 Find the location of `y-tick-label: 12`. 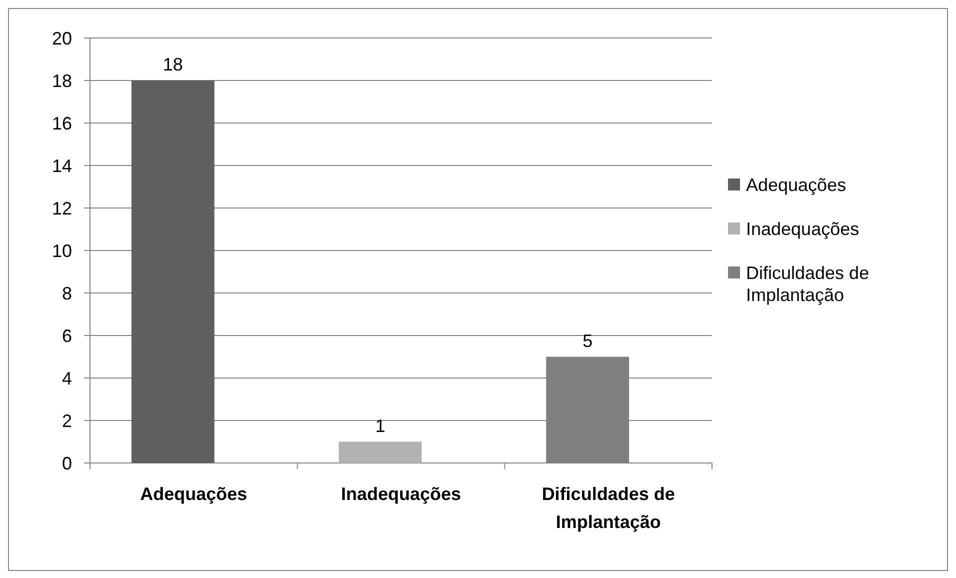

y-tick-label: 12 is located at coordinates (62, 208).